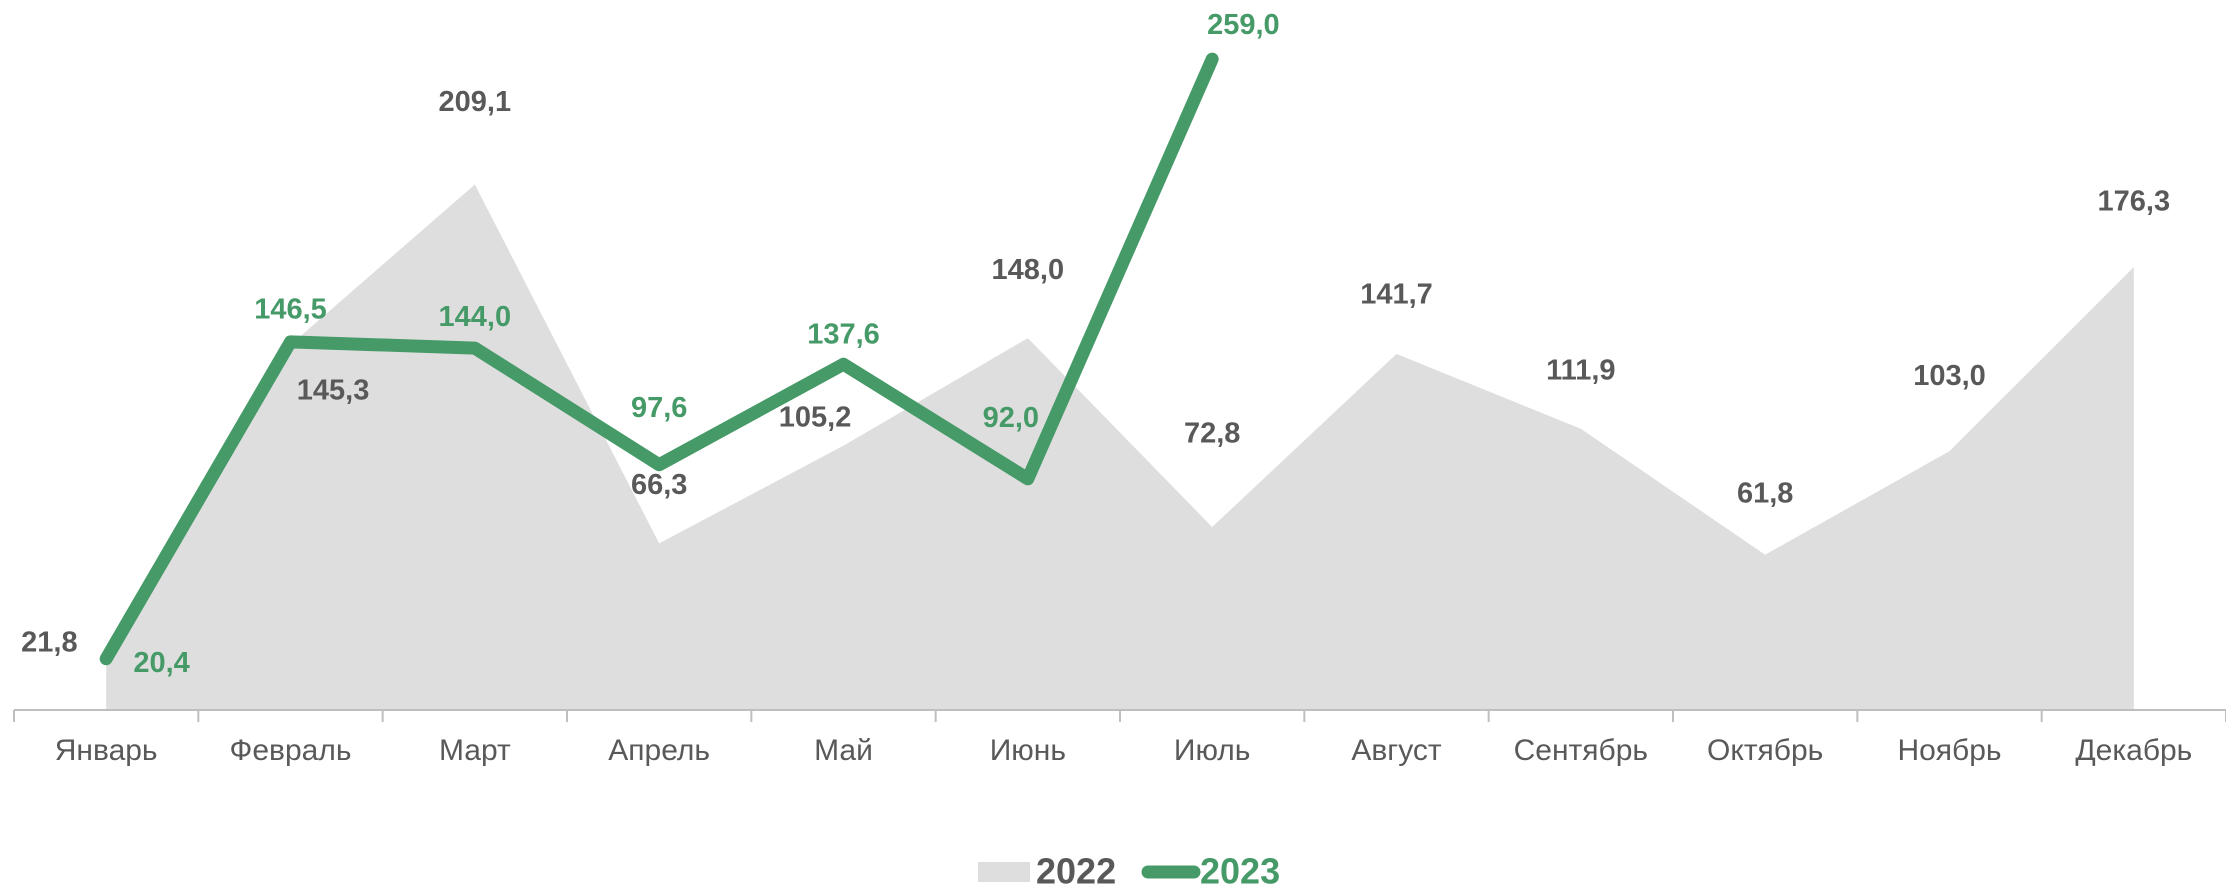 The image size is (2226, 892). What do you see at coordinates (1396, 294) in the screenshot?
I see `data-label: 141,7` at bounding box center [1396, 294].